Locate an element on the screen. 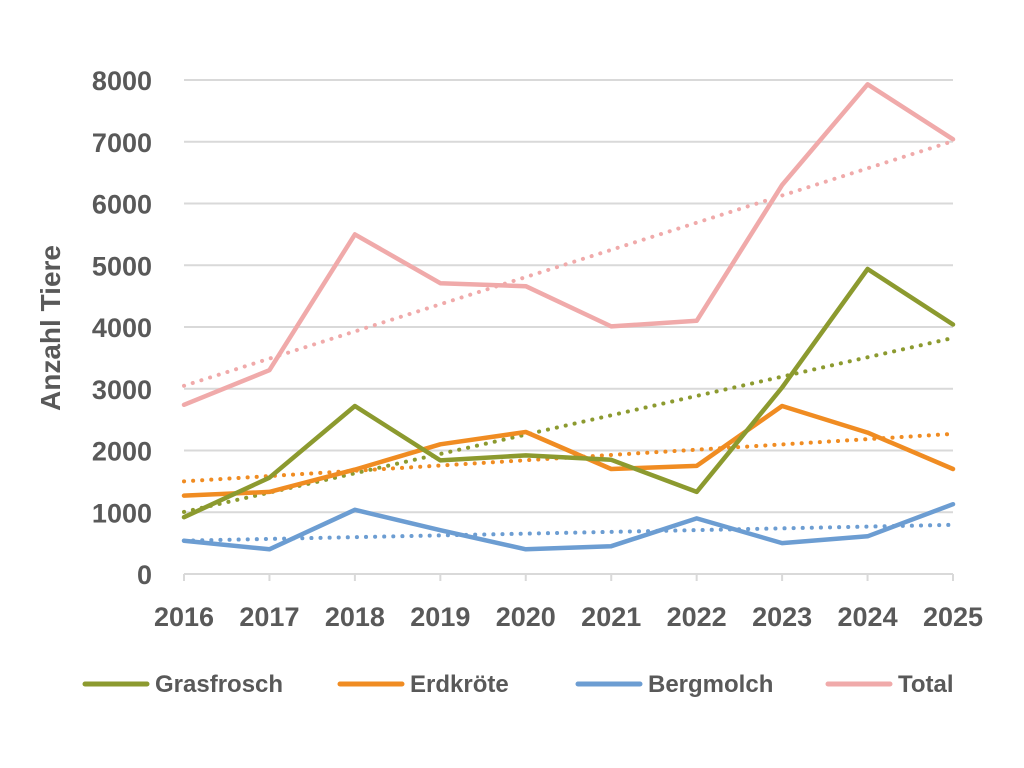 Image resolution: width=1024 pixels, height=768 pixels. legend-label: Bergmolch is located at coordinates (710, 684).